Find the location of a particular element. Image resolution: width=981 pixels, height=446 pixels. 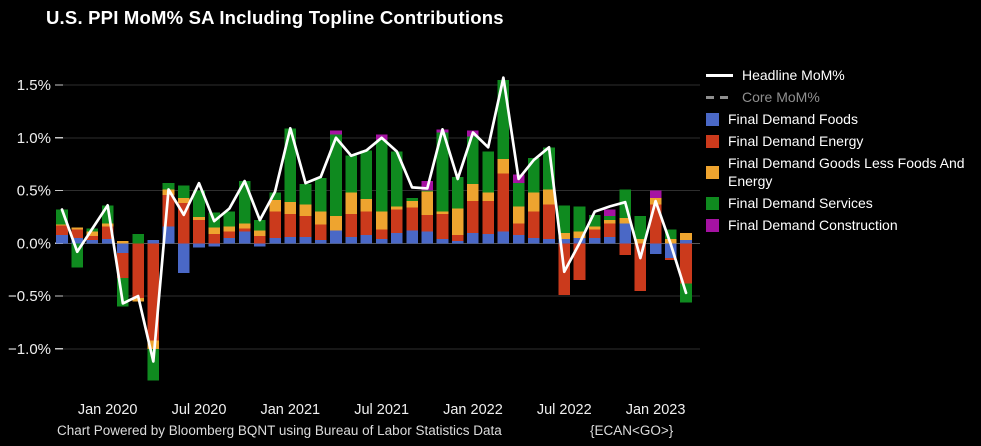

legend-item-final-demand-goods-less-foods-and-energy: Final Demand Goods Less Foods And Energy is located at coordinates (842, 172).